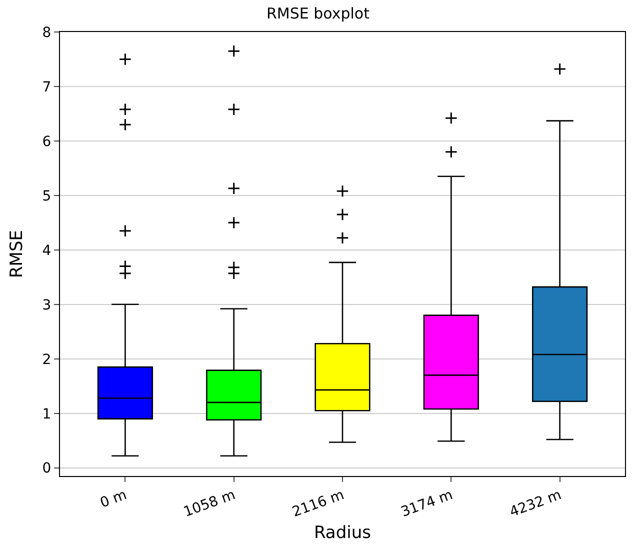  I want to click on y-tick-label: 2, so click(47, 360).